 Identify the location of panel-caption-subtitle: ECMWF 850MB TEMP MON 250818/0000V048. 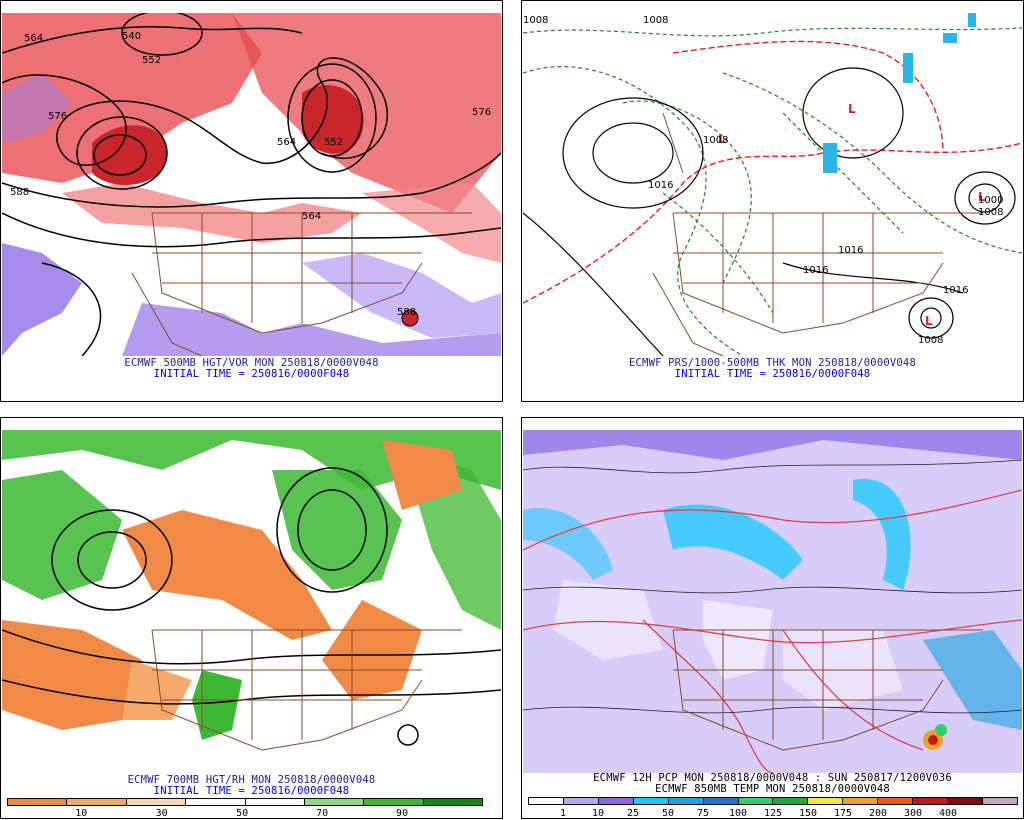
(772, 789).